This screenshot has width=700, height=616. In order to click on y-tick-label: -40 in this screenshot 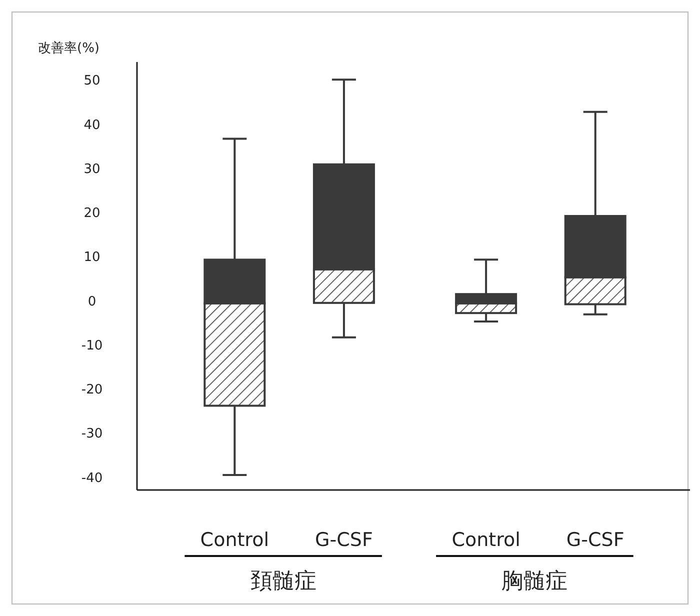, I will do `click(92, 478)`.